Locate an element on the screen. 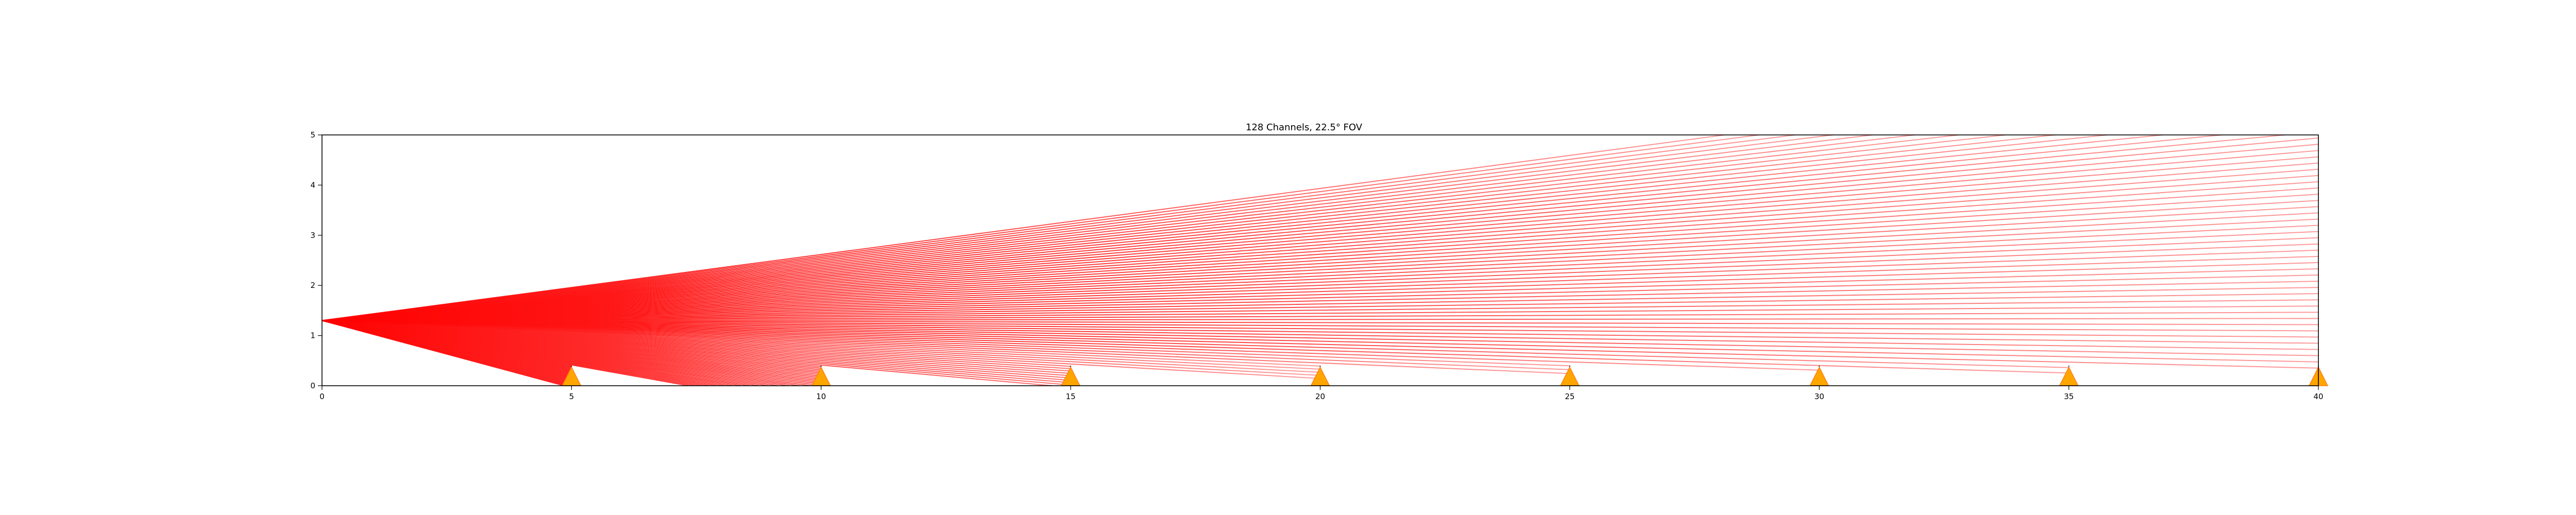 This screenshot has width=2576, height=515. x-tick-label: 35 is located at coordinates (2069, 396).